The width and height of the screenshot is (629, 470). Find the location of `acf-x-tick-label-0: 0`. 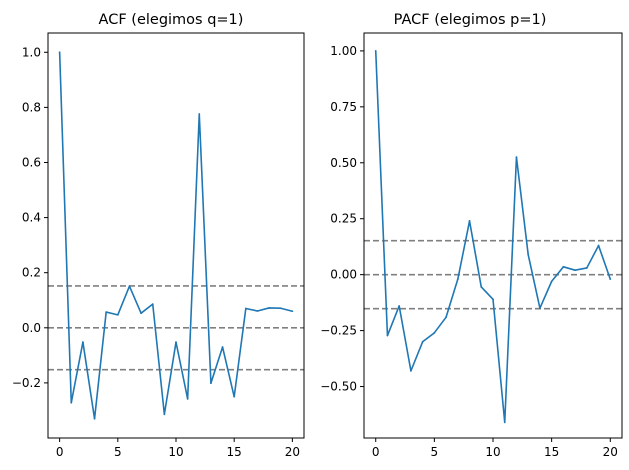

acf-x-tick-label-0: 0 is located at coordinates (60, 452).